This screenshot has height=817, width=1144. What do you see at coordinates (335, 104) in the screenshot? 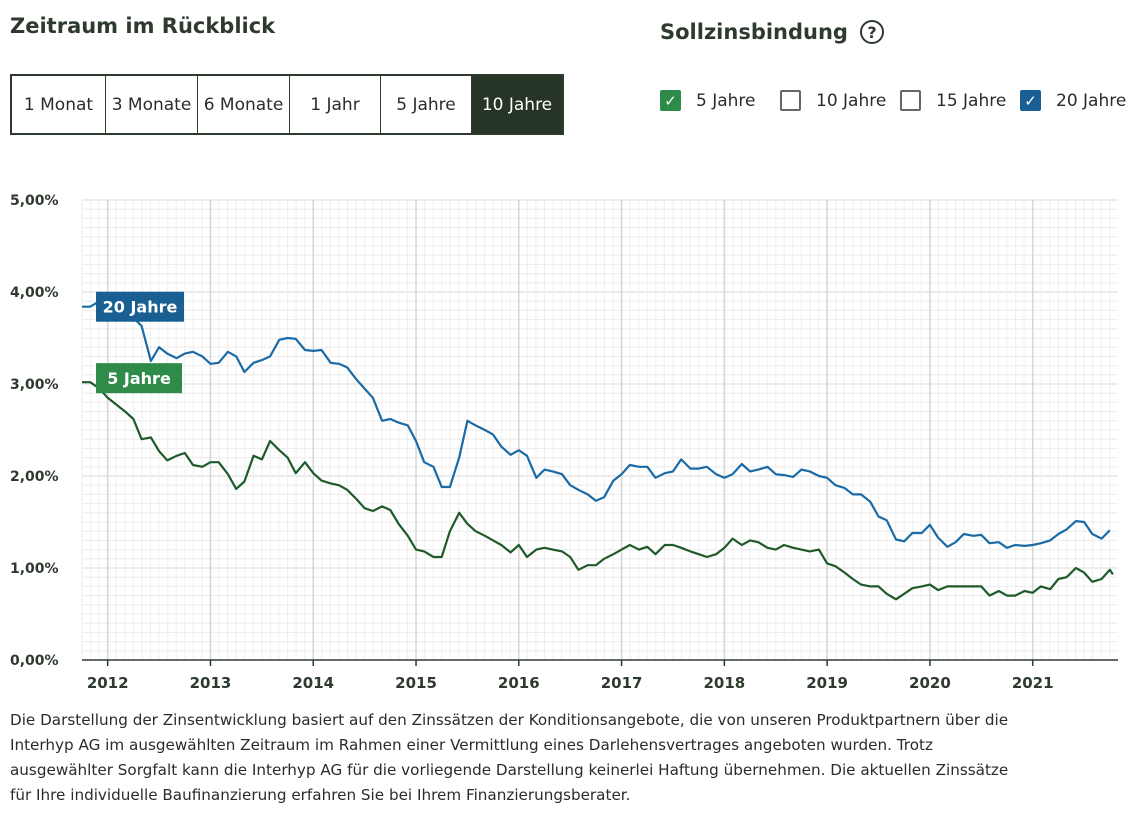
I see `range-button-1-jahr: 1 Jahr` at bounding box center [335, 104].